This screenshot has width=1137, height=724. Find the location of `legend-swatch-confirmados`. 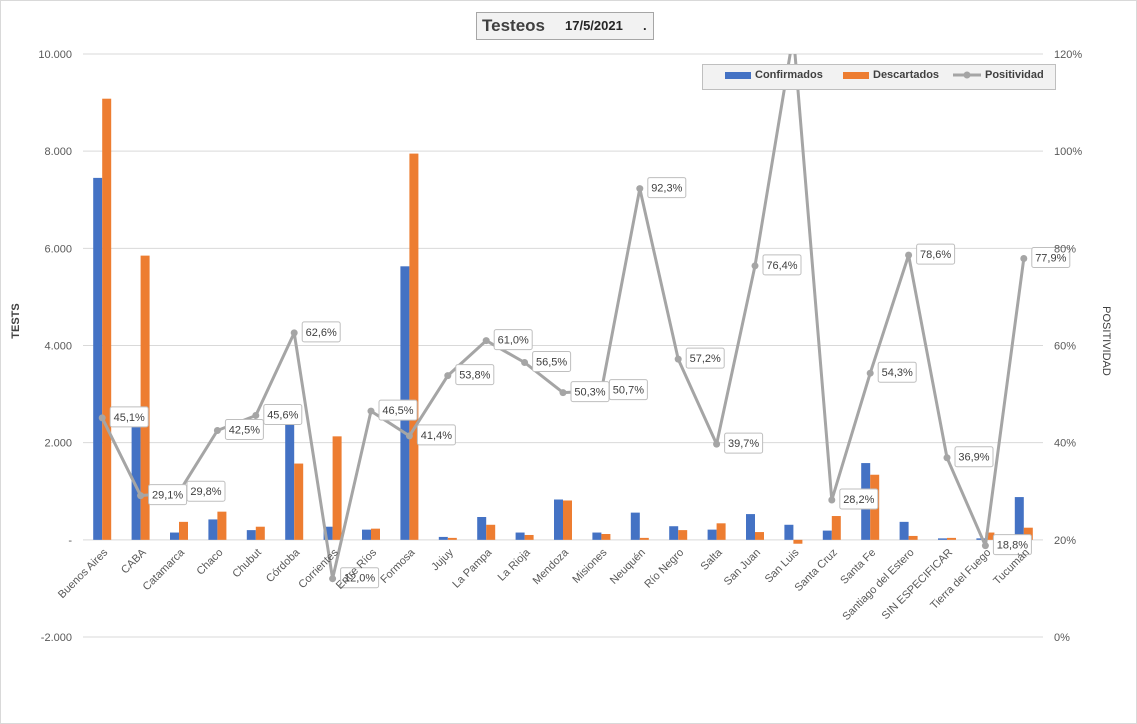

legend-swatch-confirmados is located at coordinates (738, 75).